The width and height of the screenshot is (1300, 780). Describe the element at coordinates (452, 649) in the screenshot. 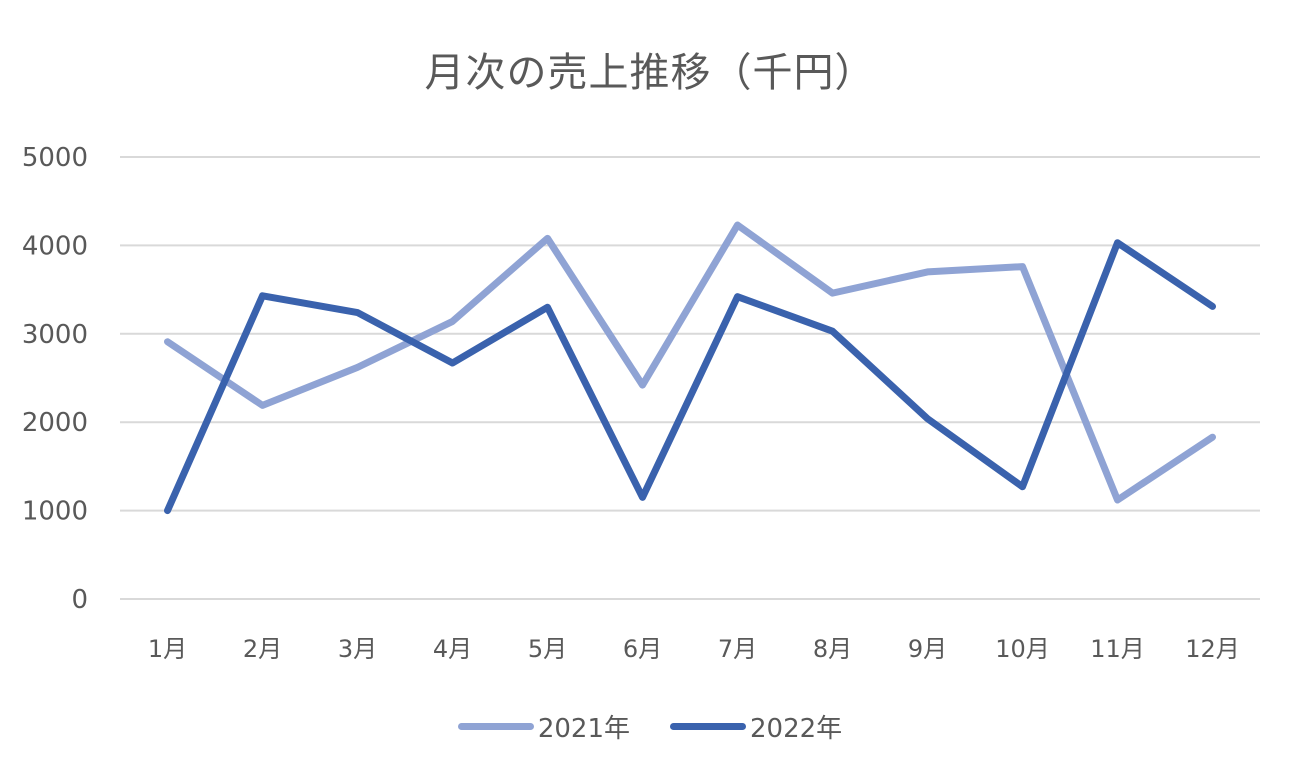

I see `x-tick-label: 4月` at that location.